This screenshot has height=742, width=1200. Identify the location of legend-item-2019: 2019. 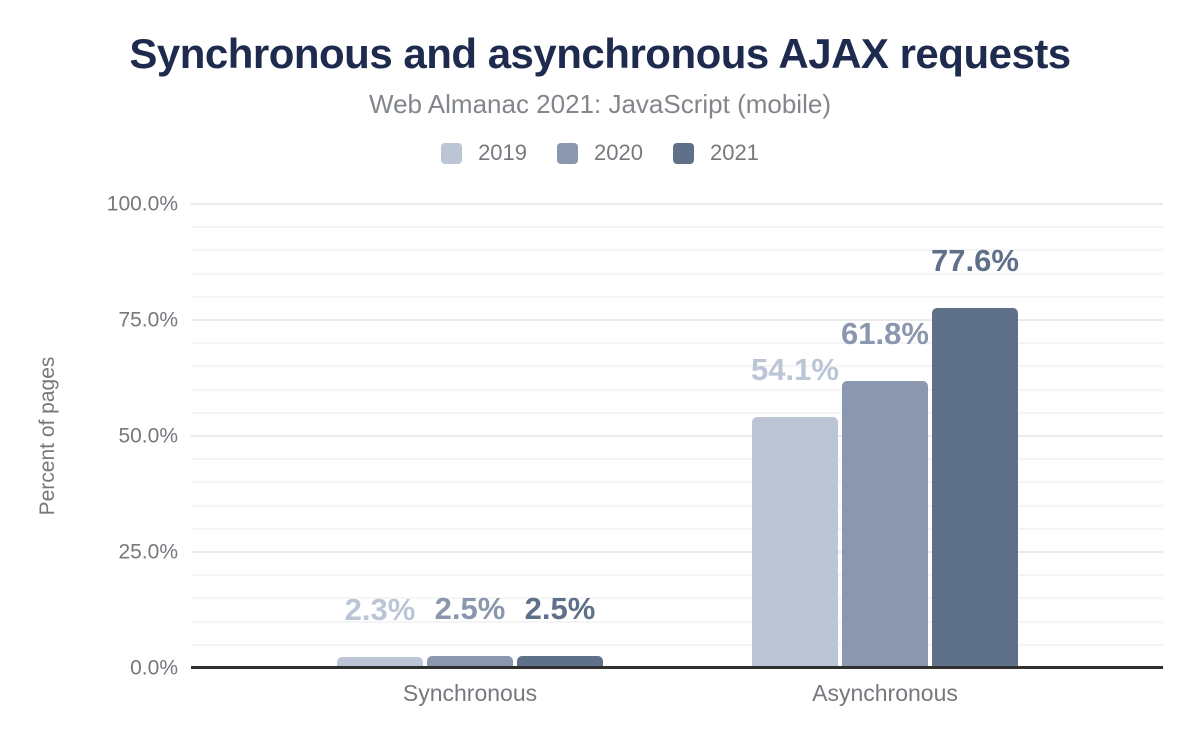
(484, 153).